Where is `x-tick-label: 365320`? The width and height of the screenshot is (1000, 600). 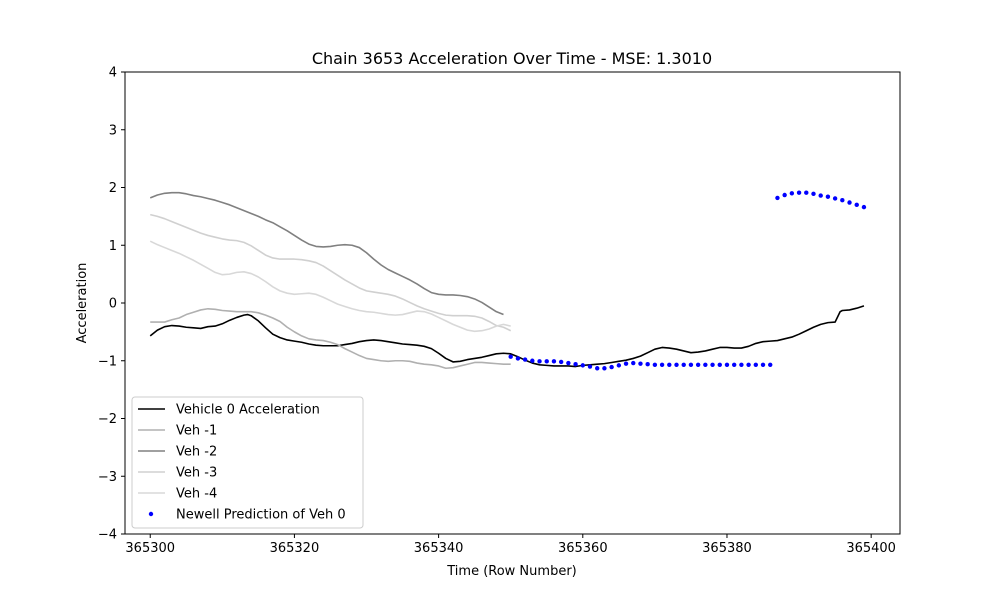
x-tick-label: 365320 is located at coordinates (295, 548).